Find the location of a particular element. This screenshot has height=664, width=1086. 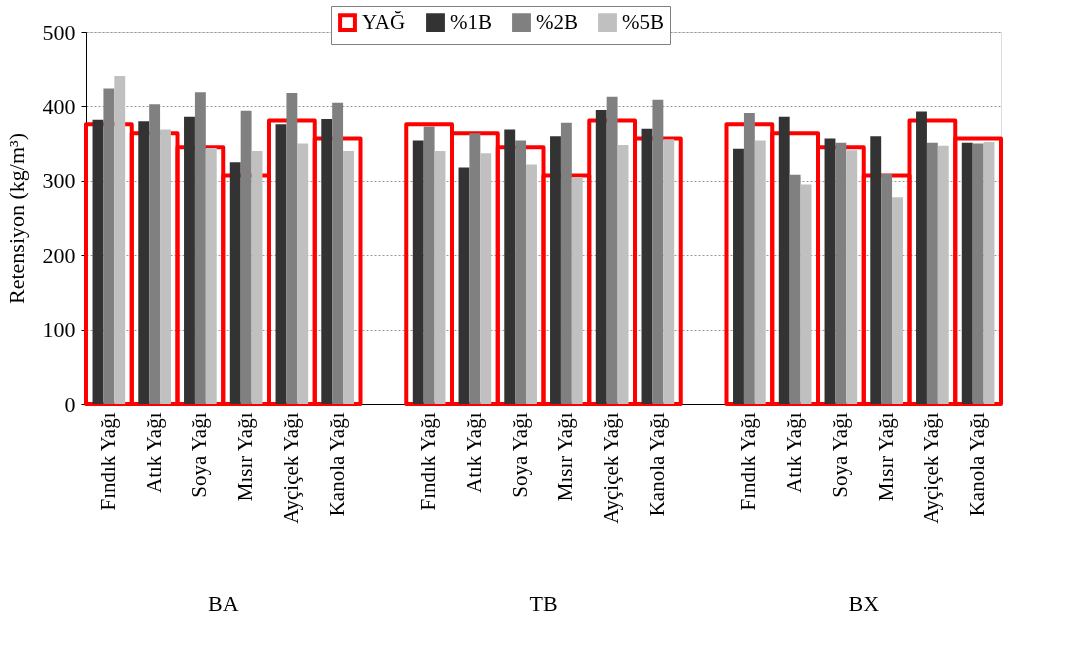

y-axis-title: Retensiyon (kg/m³) is located at coordinates (16, 218).